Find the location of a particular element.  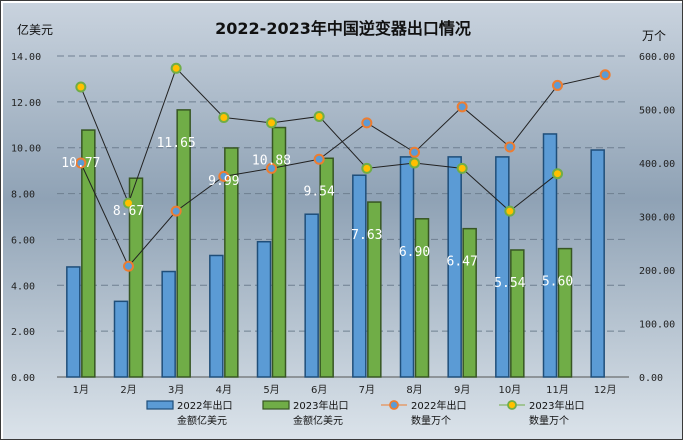

x-axis-tick-label: 6月 is located at coordinates (319, 390).